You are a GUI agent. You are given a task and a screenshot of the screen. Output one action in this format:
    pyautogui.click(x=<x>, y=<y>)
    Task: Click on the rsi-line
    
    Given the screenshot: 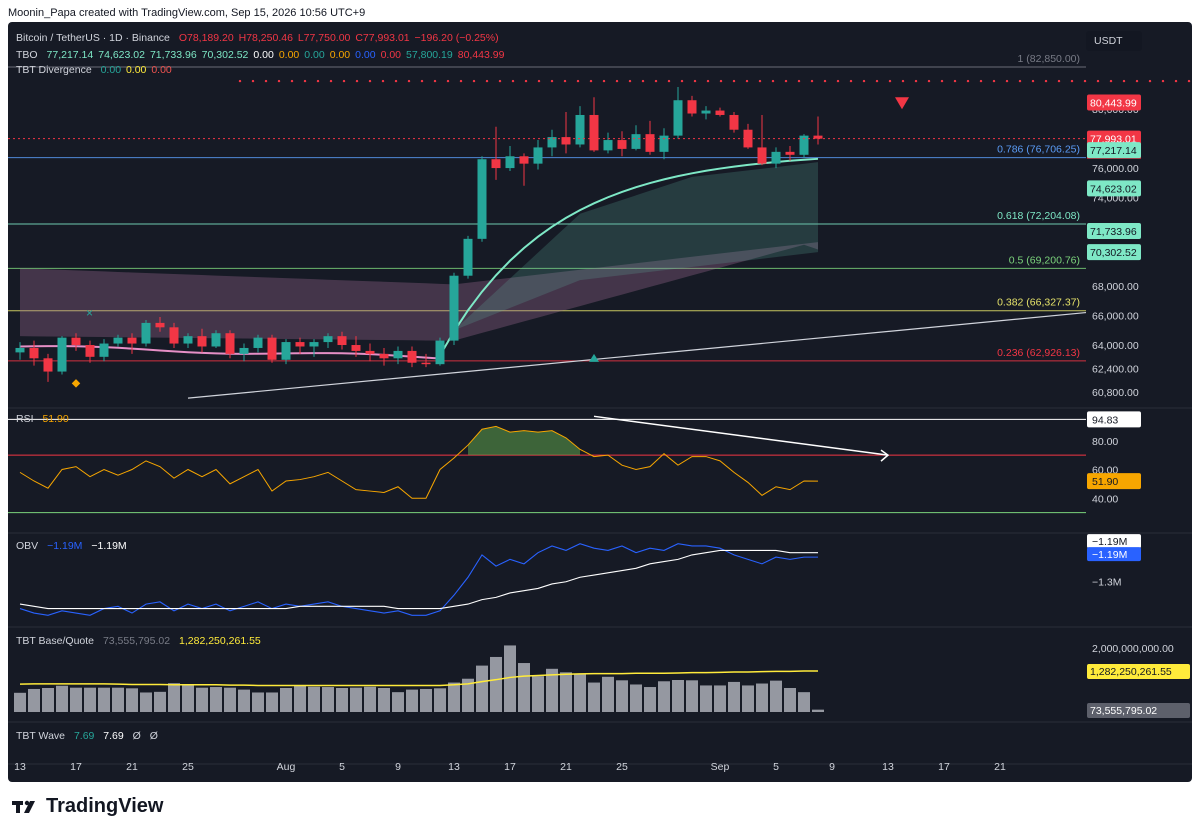 What is the action you would take?
    pyautogui.click(x=419, y=462)
    